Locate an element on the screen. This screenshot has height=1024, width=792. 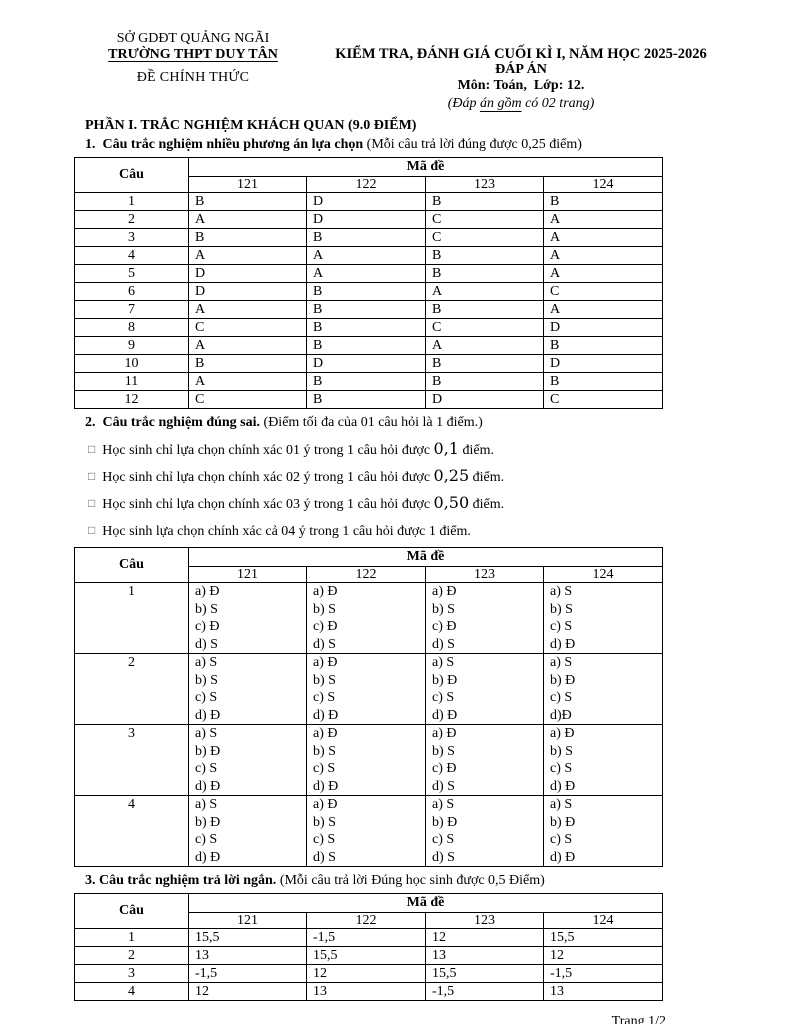
question-number-cell: 3 is located at coordinates (131, 760).